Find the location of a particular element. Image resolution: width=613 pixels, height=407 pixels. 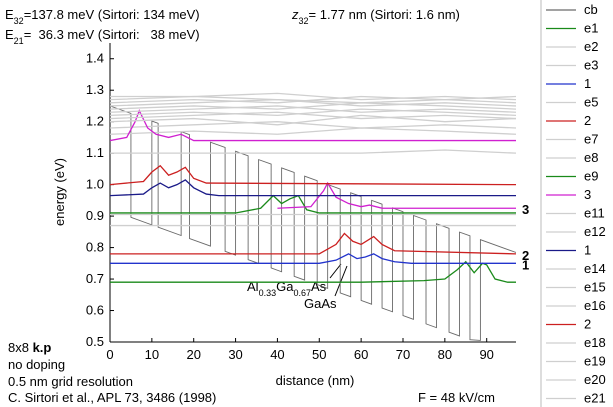

x-axis-label: distance (nm) is located at coordinates (315, 380).